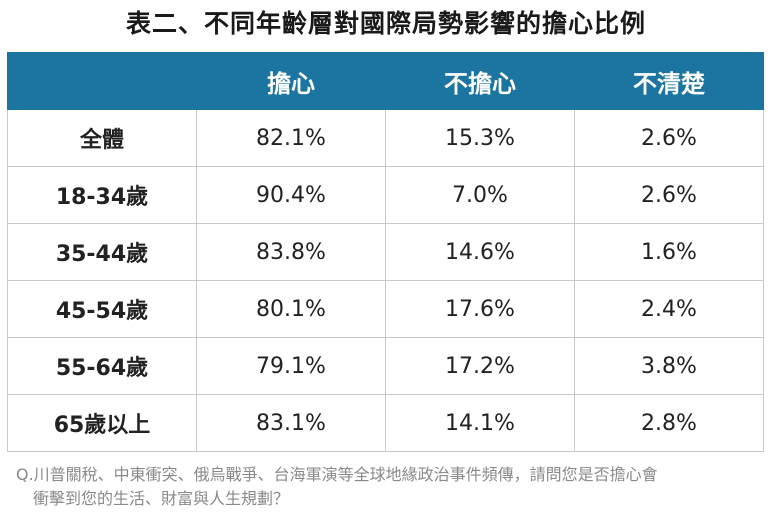 Image resolution: width=772 pixels, height=519 pixels. I want to click on row-label: 65歲以上, so click(102, 423).